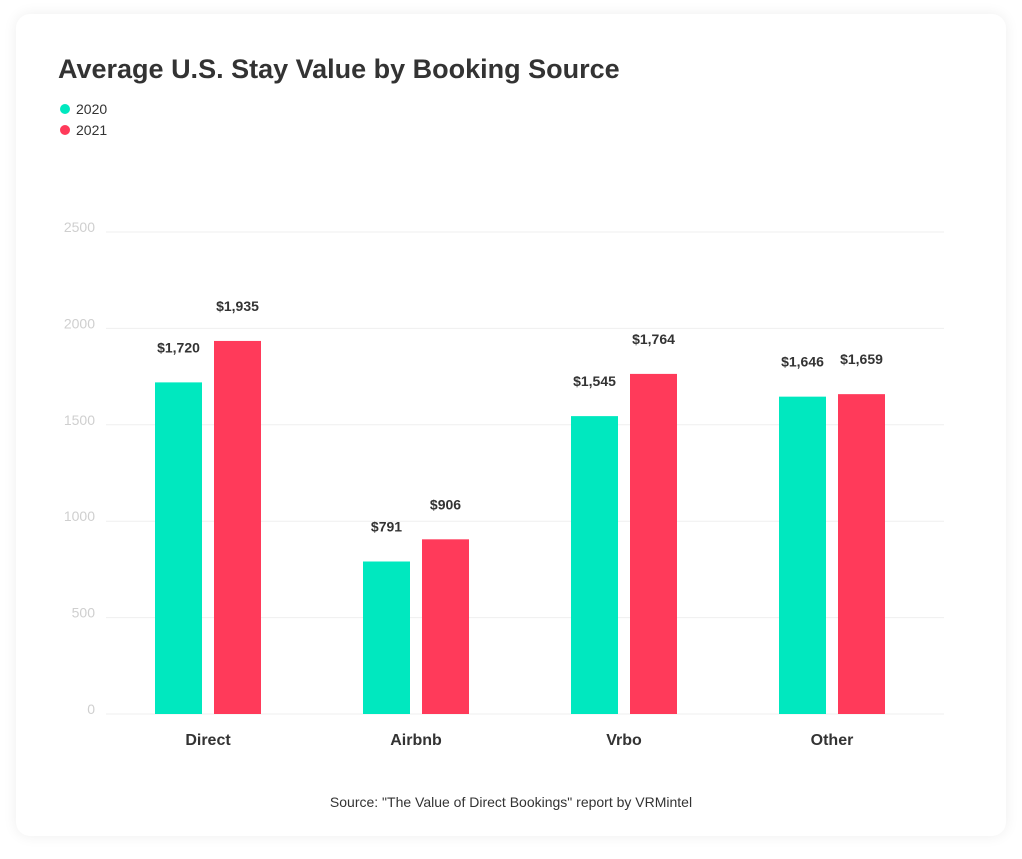 This screenshot has height=859, width=1022. I want to click on data-label: $1,659, so click(861, 359).